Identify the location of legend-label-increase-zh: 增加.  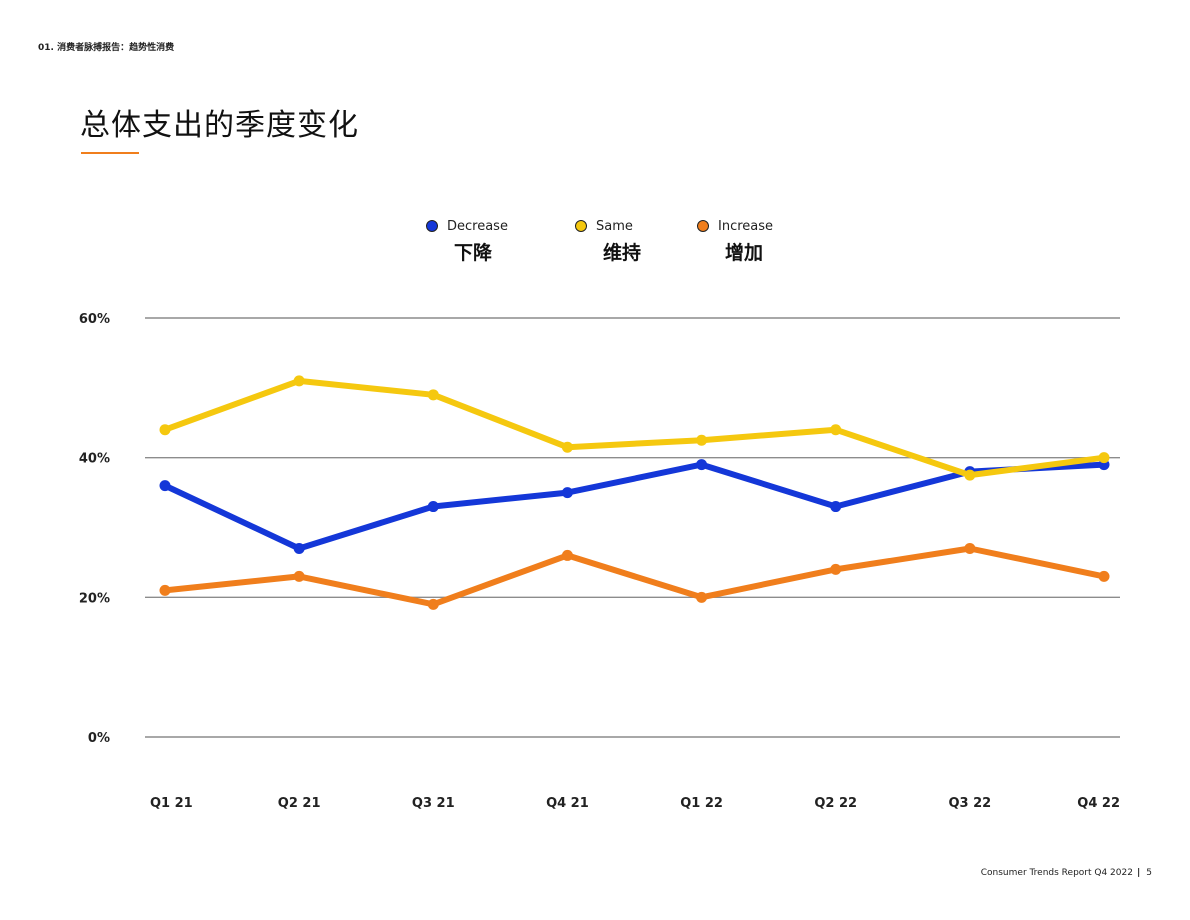
(744, 253).